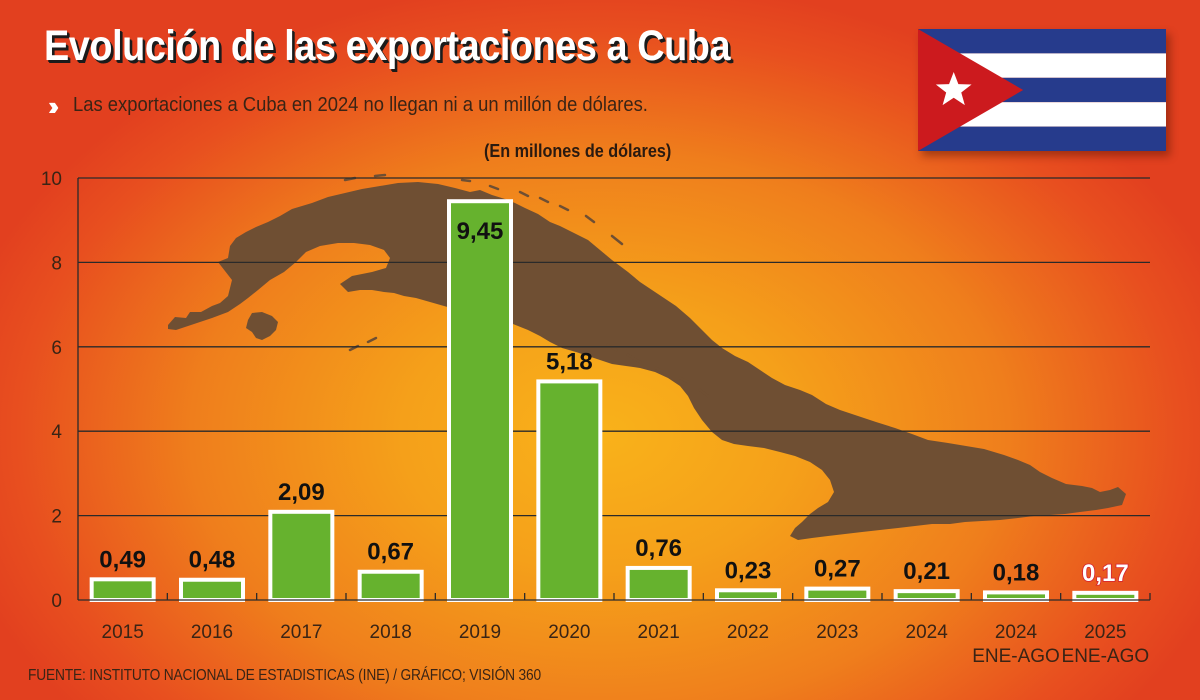 Image resolution: width=1200 pixels, height=700 pixels. Describe the element at coordinates (480, 231) in the screenshot. I see `value-label: 9,45` at that location.